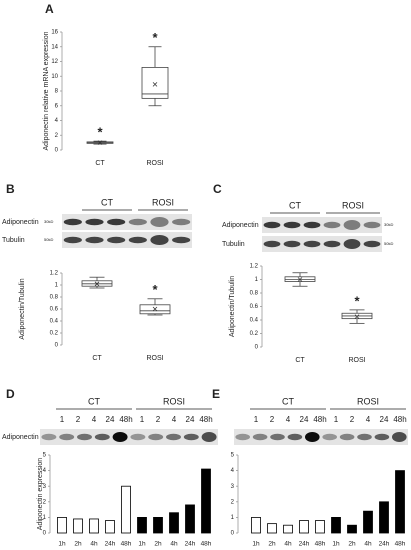 The height and width of the screenshot is (550, 411). What do you see at coordinates (256, 419) in the screenshot?
I see `lane-label: 1` at bounding box center [256, 419].